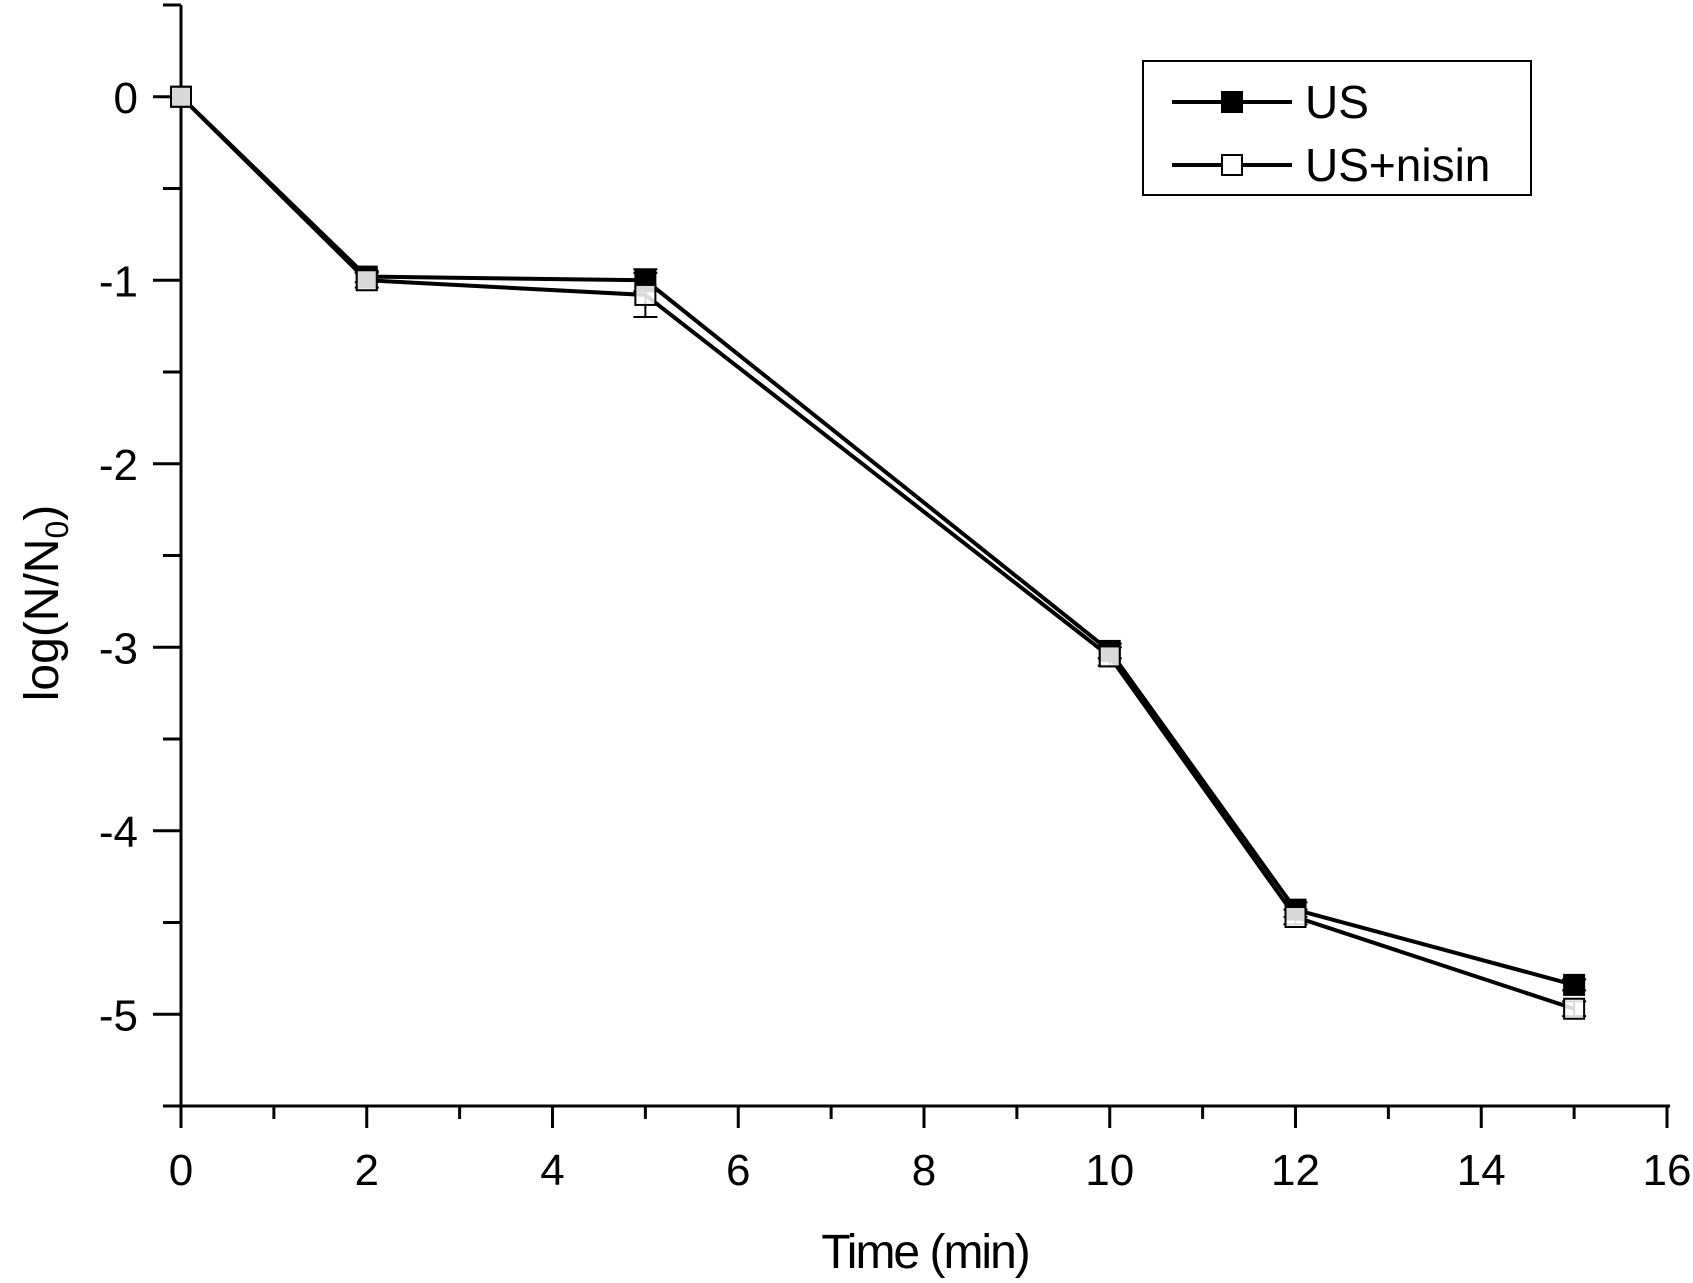 This screenshot has width=1693, height=1283. Describe the element at coordinates (1232, 102) in the screenshot. I see `legend-marker-us` at that location.